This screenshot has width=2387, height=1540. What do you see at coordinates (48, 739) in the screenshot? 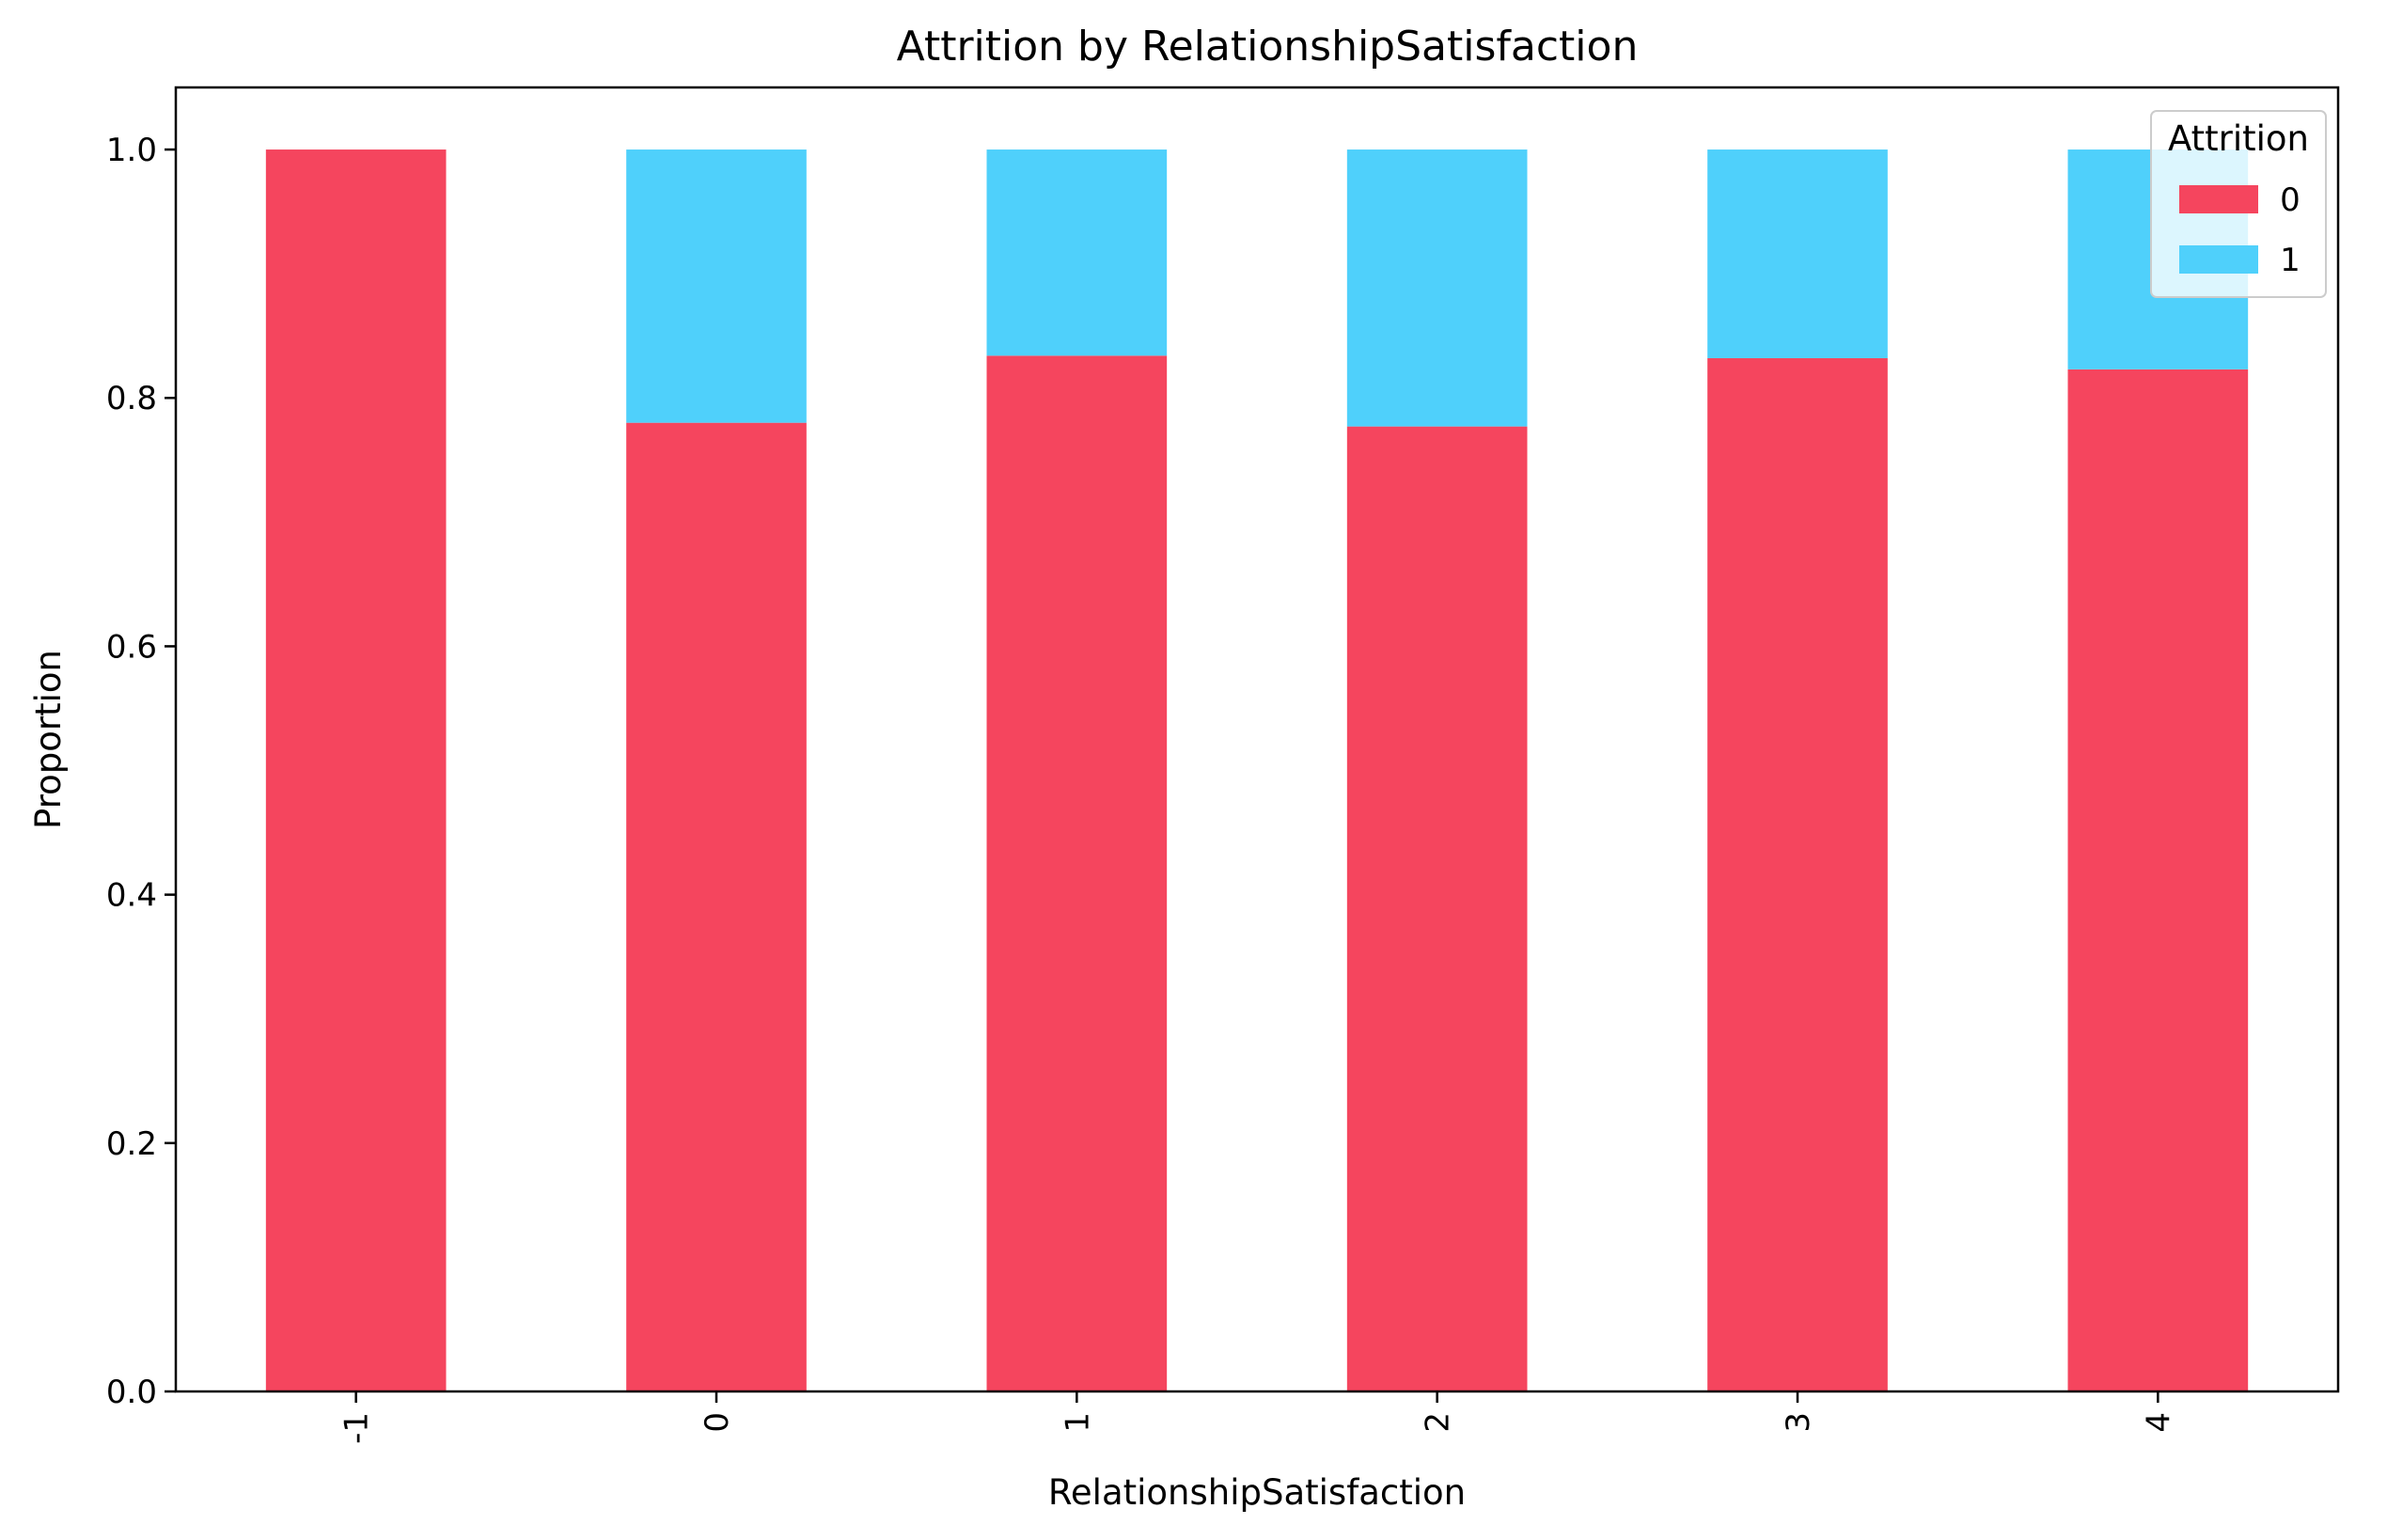
I see `y-axis-label: Proportion` at bounding box center [48, 739].